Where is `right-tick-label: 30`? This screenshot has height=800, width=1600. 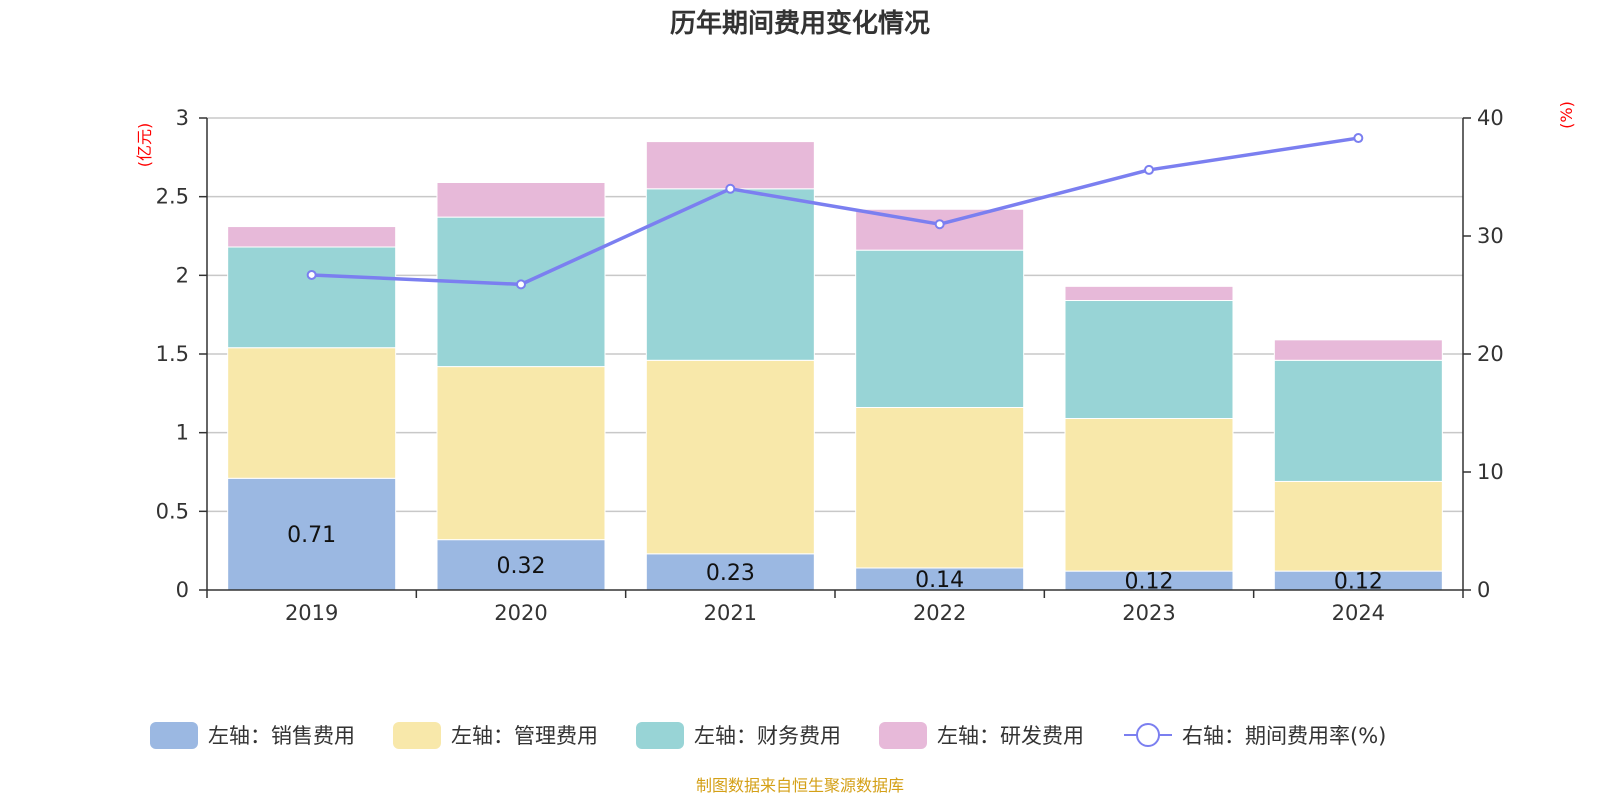 right-tick-label: 30 is located at coordinates (1490, 236).